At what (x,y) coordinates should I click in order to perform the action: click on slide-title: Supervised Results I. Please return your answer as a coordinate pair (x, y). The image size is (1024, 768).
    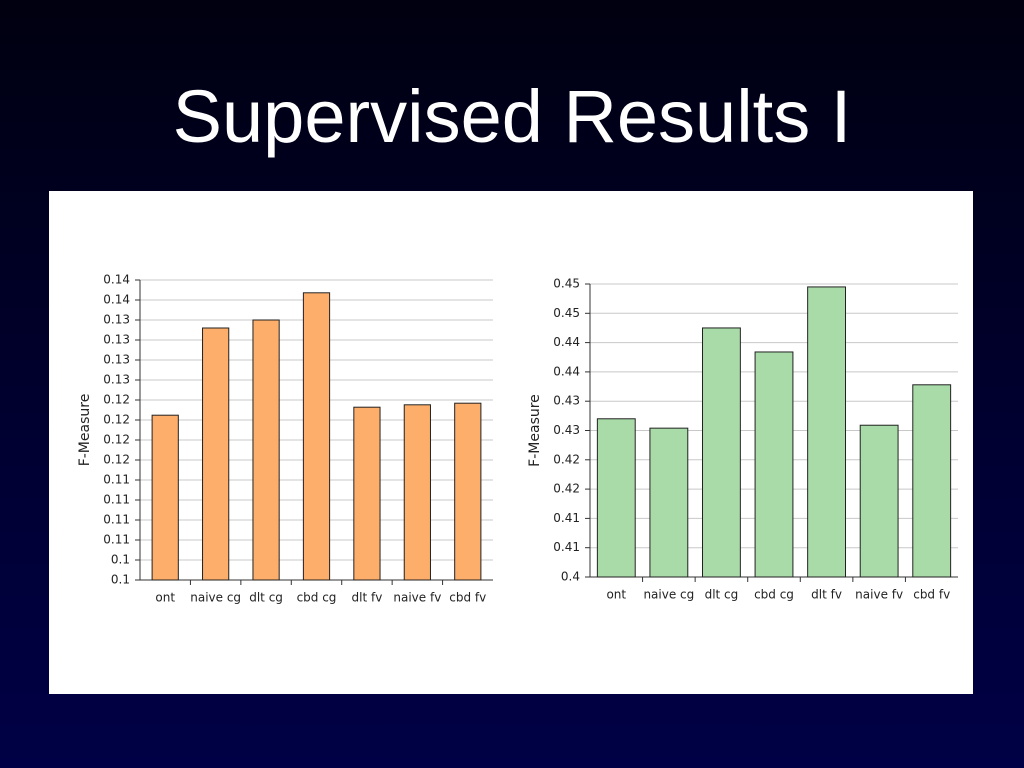
    Looking at the image, I should click on (512, 116).